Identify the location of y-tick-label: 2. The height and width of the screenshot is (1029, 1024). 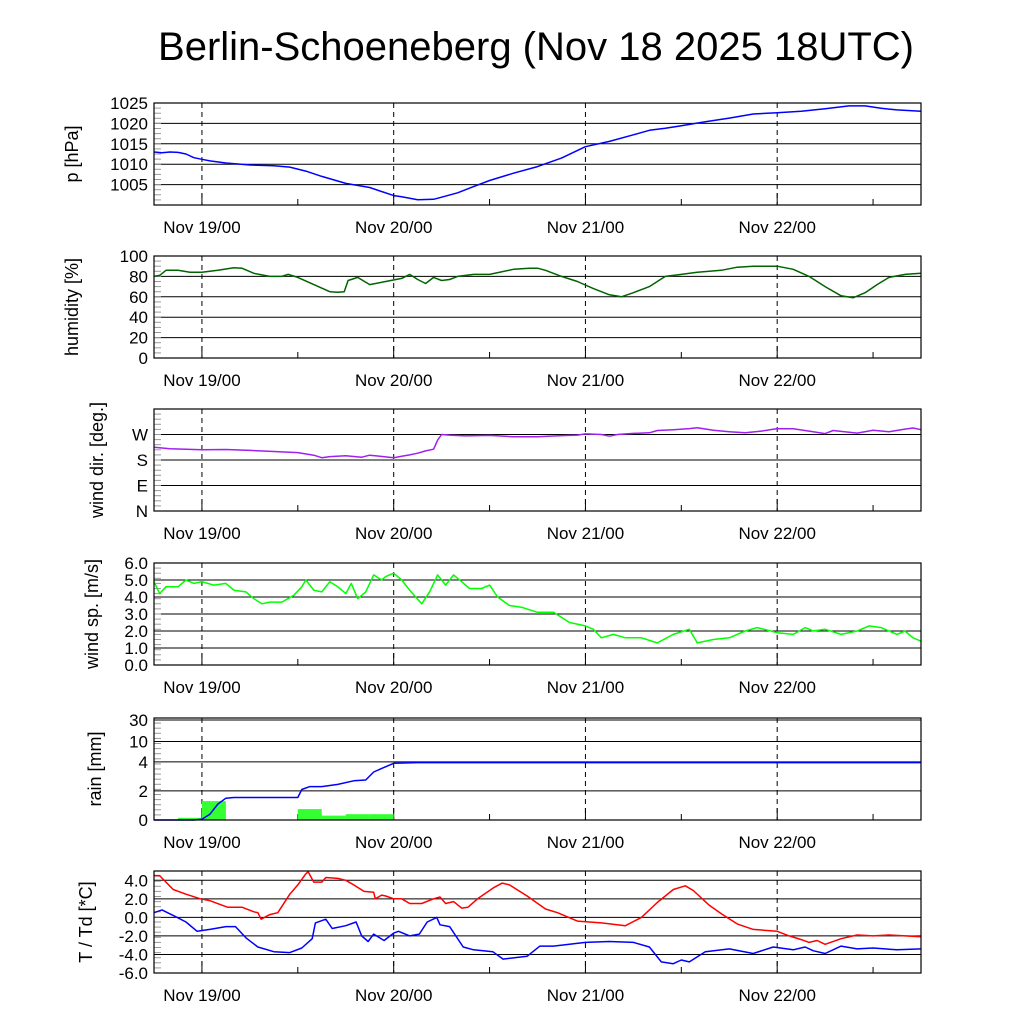
(143, 791).